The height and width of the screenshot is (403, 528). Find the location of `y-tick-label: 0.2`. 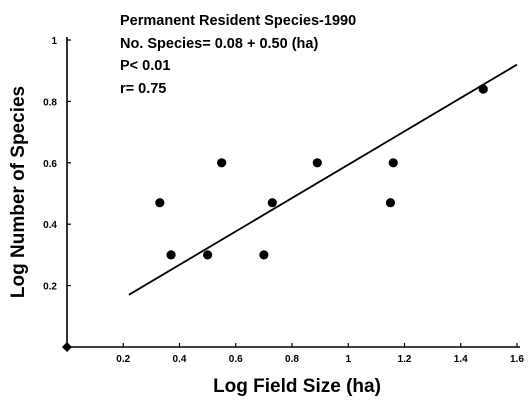

y-tick-label: 0.2 is located at coordinates (50, 287).